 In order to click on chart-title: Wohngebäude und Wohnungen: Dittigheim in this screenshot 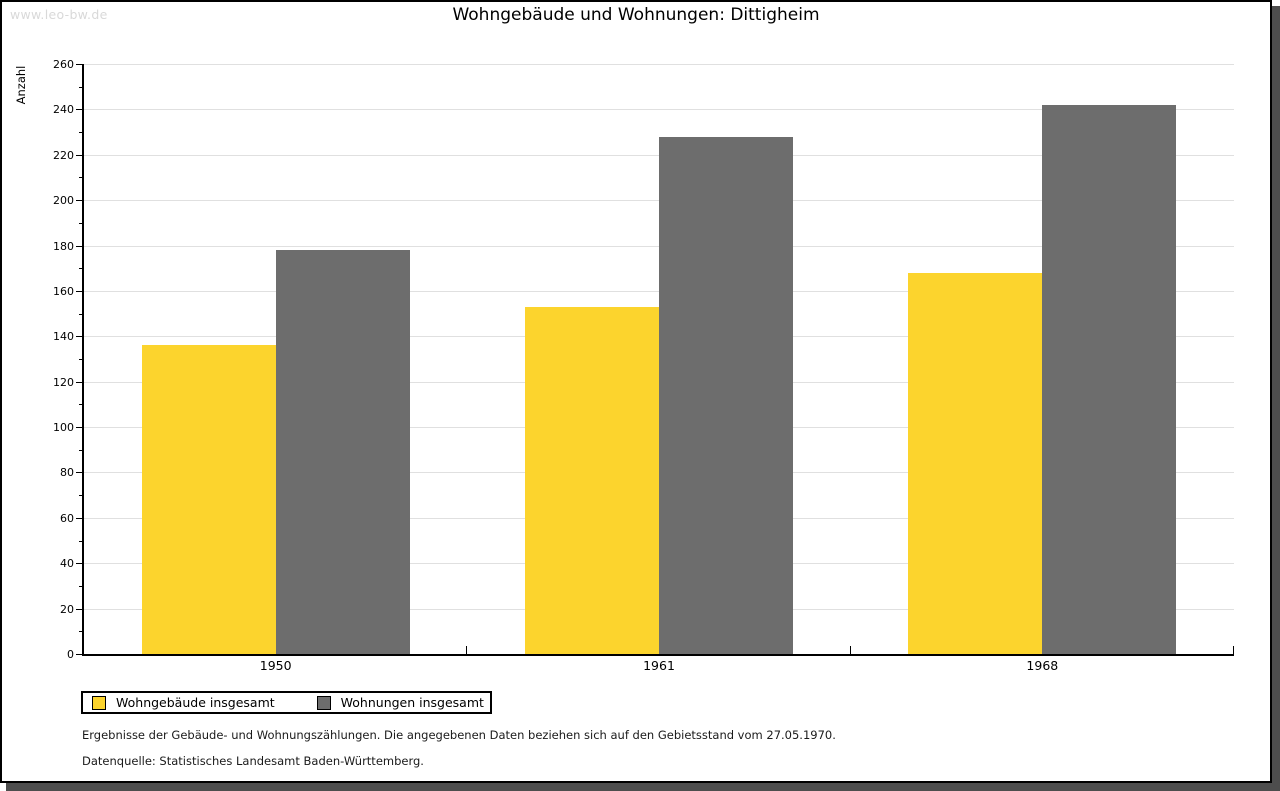, I will do `click(636, 15)`.